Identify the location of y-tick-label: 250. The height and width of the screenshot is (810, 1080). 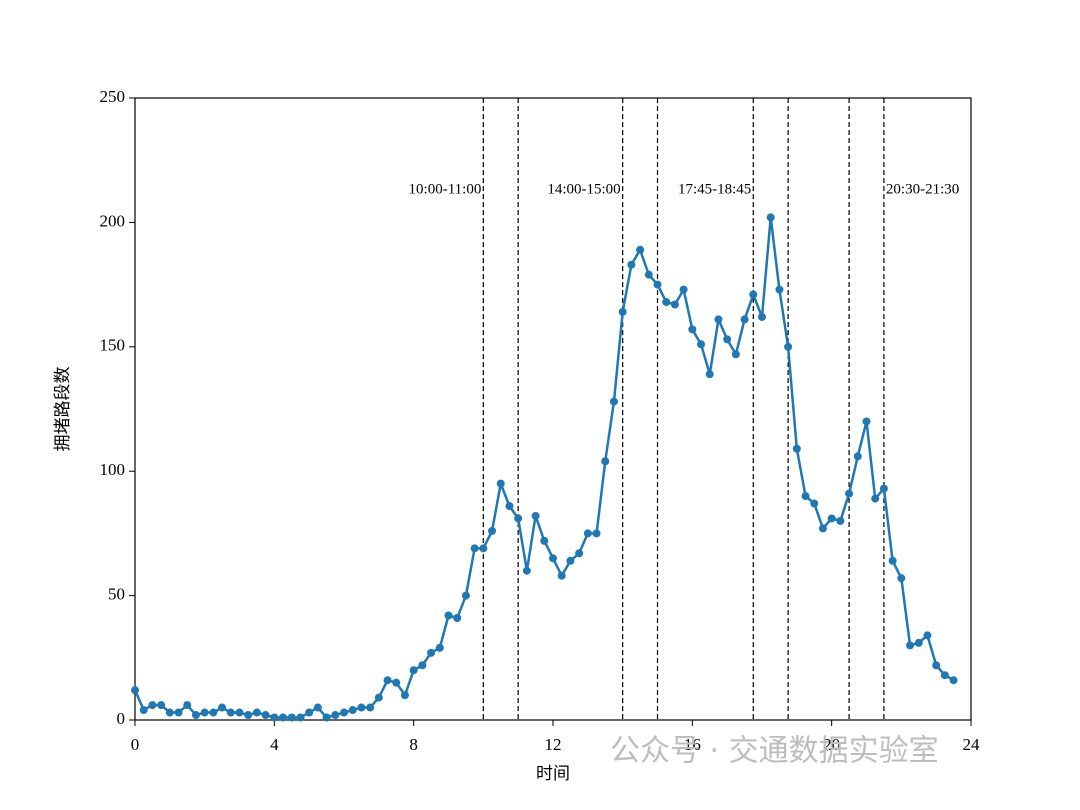
(113, 96).